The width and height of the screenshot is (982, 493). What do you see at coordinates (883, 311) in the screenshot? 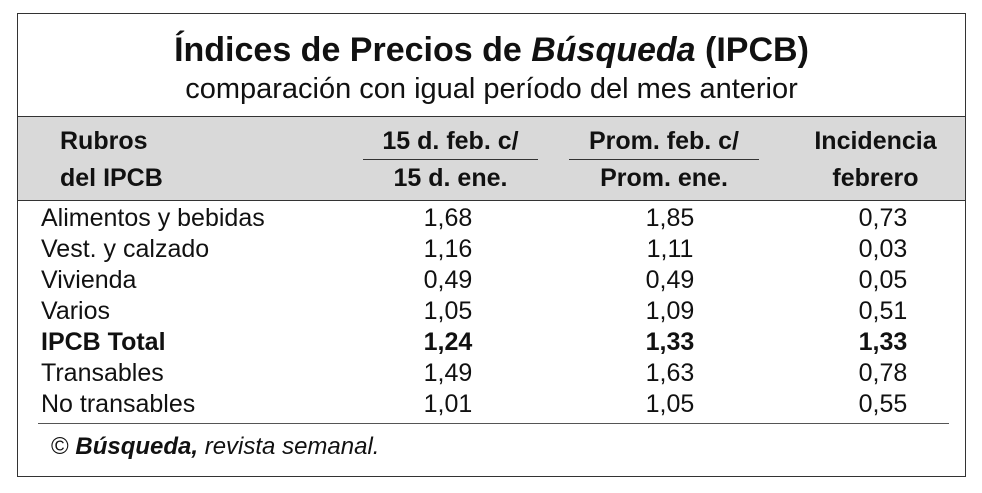
I see `row-value-incidencia: 0,51` at bounding box center [883, 311].